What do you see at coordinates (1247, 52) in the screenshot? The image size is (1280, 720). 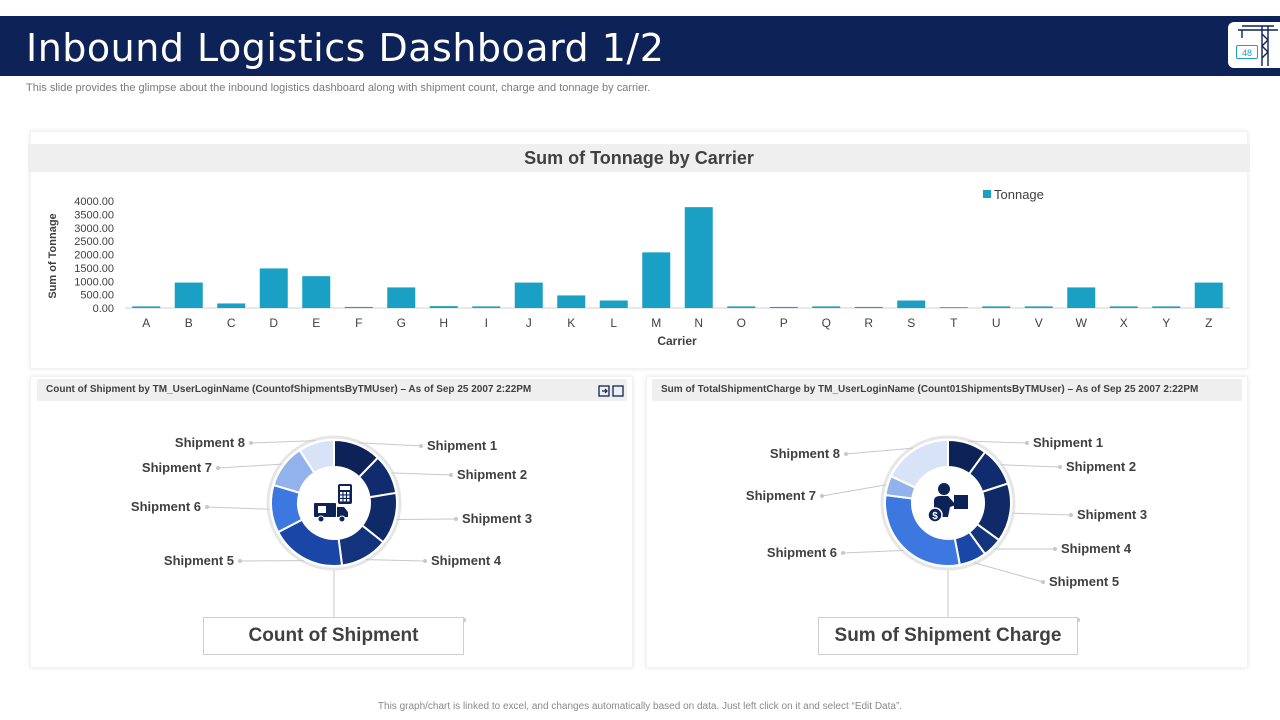 I see `slide-number: 48` at bounding box center [1247, 52].